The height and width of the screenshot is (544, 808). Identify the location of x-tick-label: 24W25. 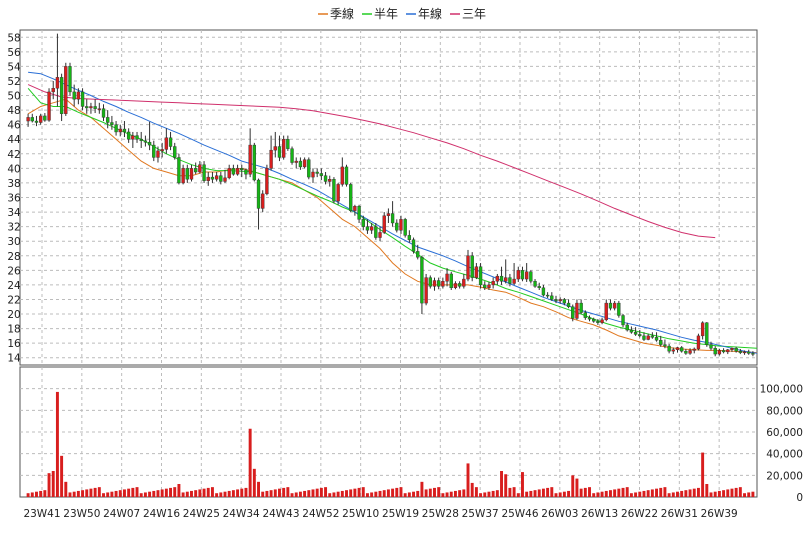
(201, 514).